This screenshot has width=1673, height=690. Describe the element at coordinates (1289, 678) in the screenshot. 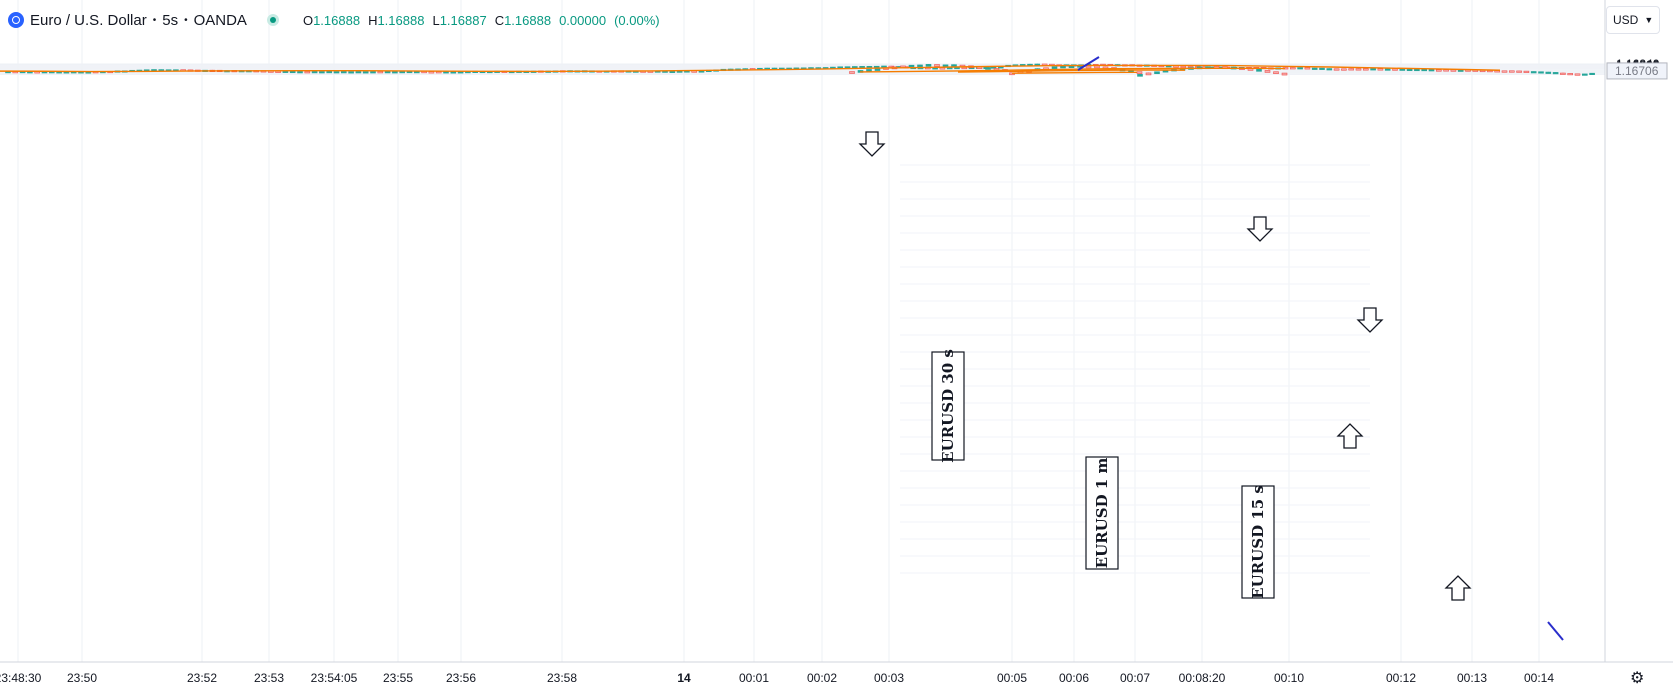

I see `time-tick-label: 00:10` at that location.